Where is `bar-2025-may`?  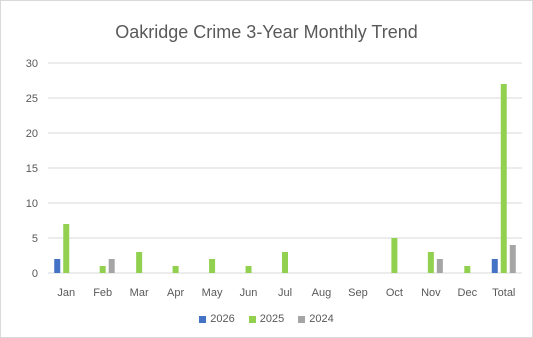 bar-2025-may is located at coordinates (212, 266).